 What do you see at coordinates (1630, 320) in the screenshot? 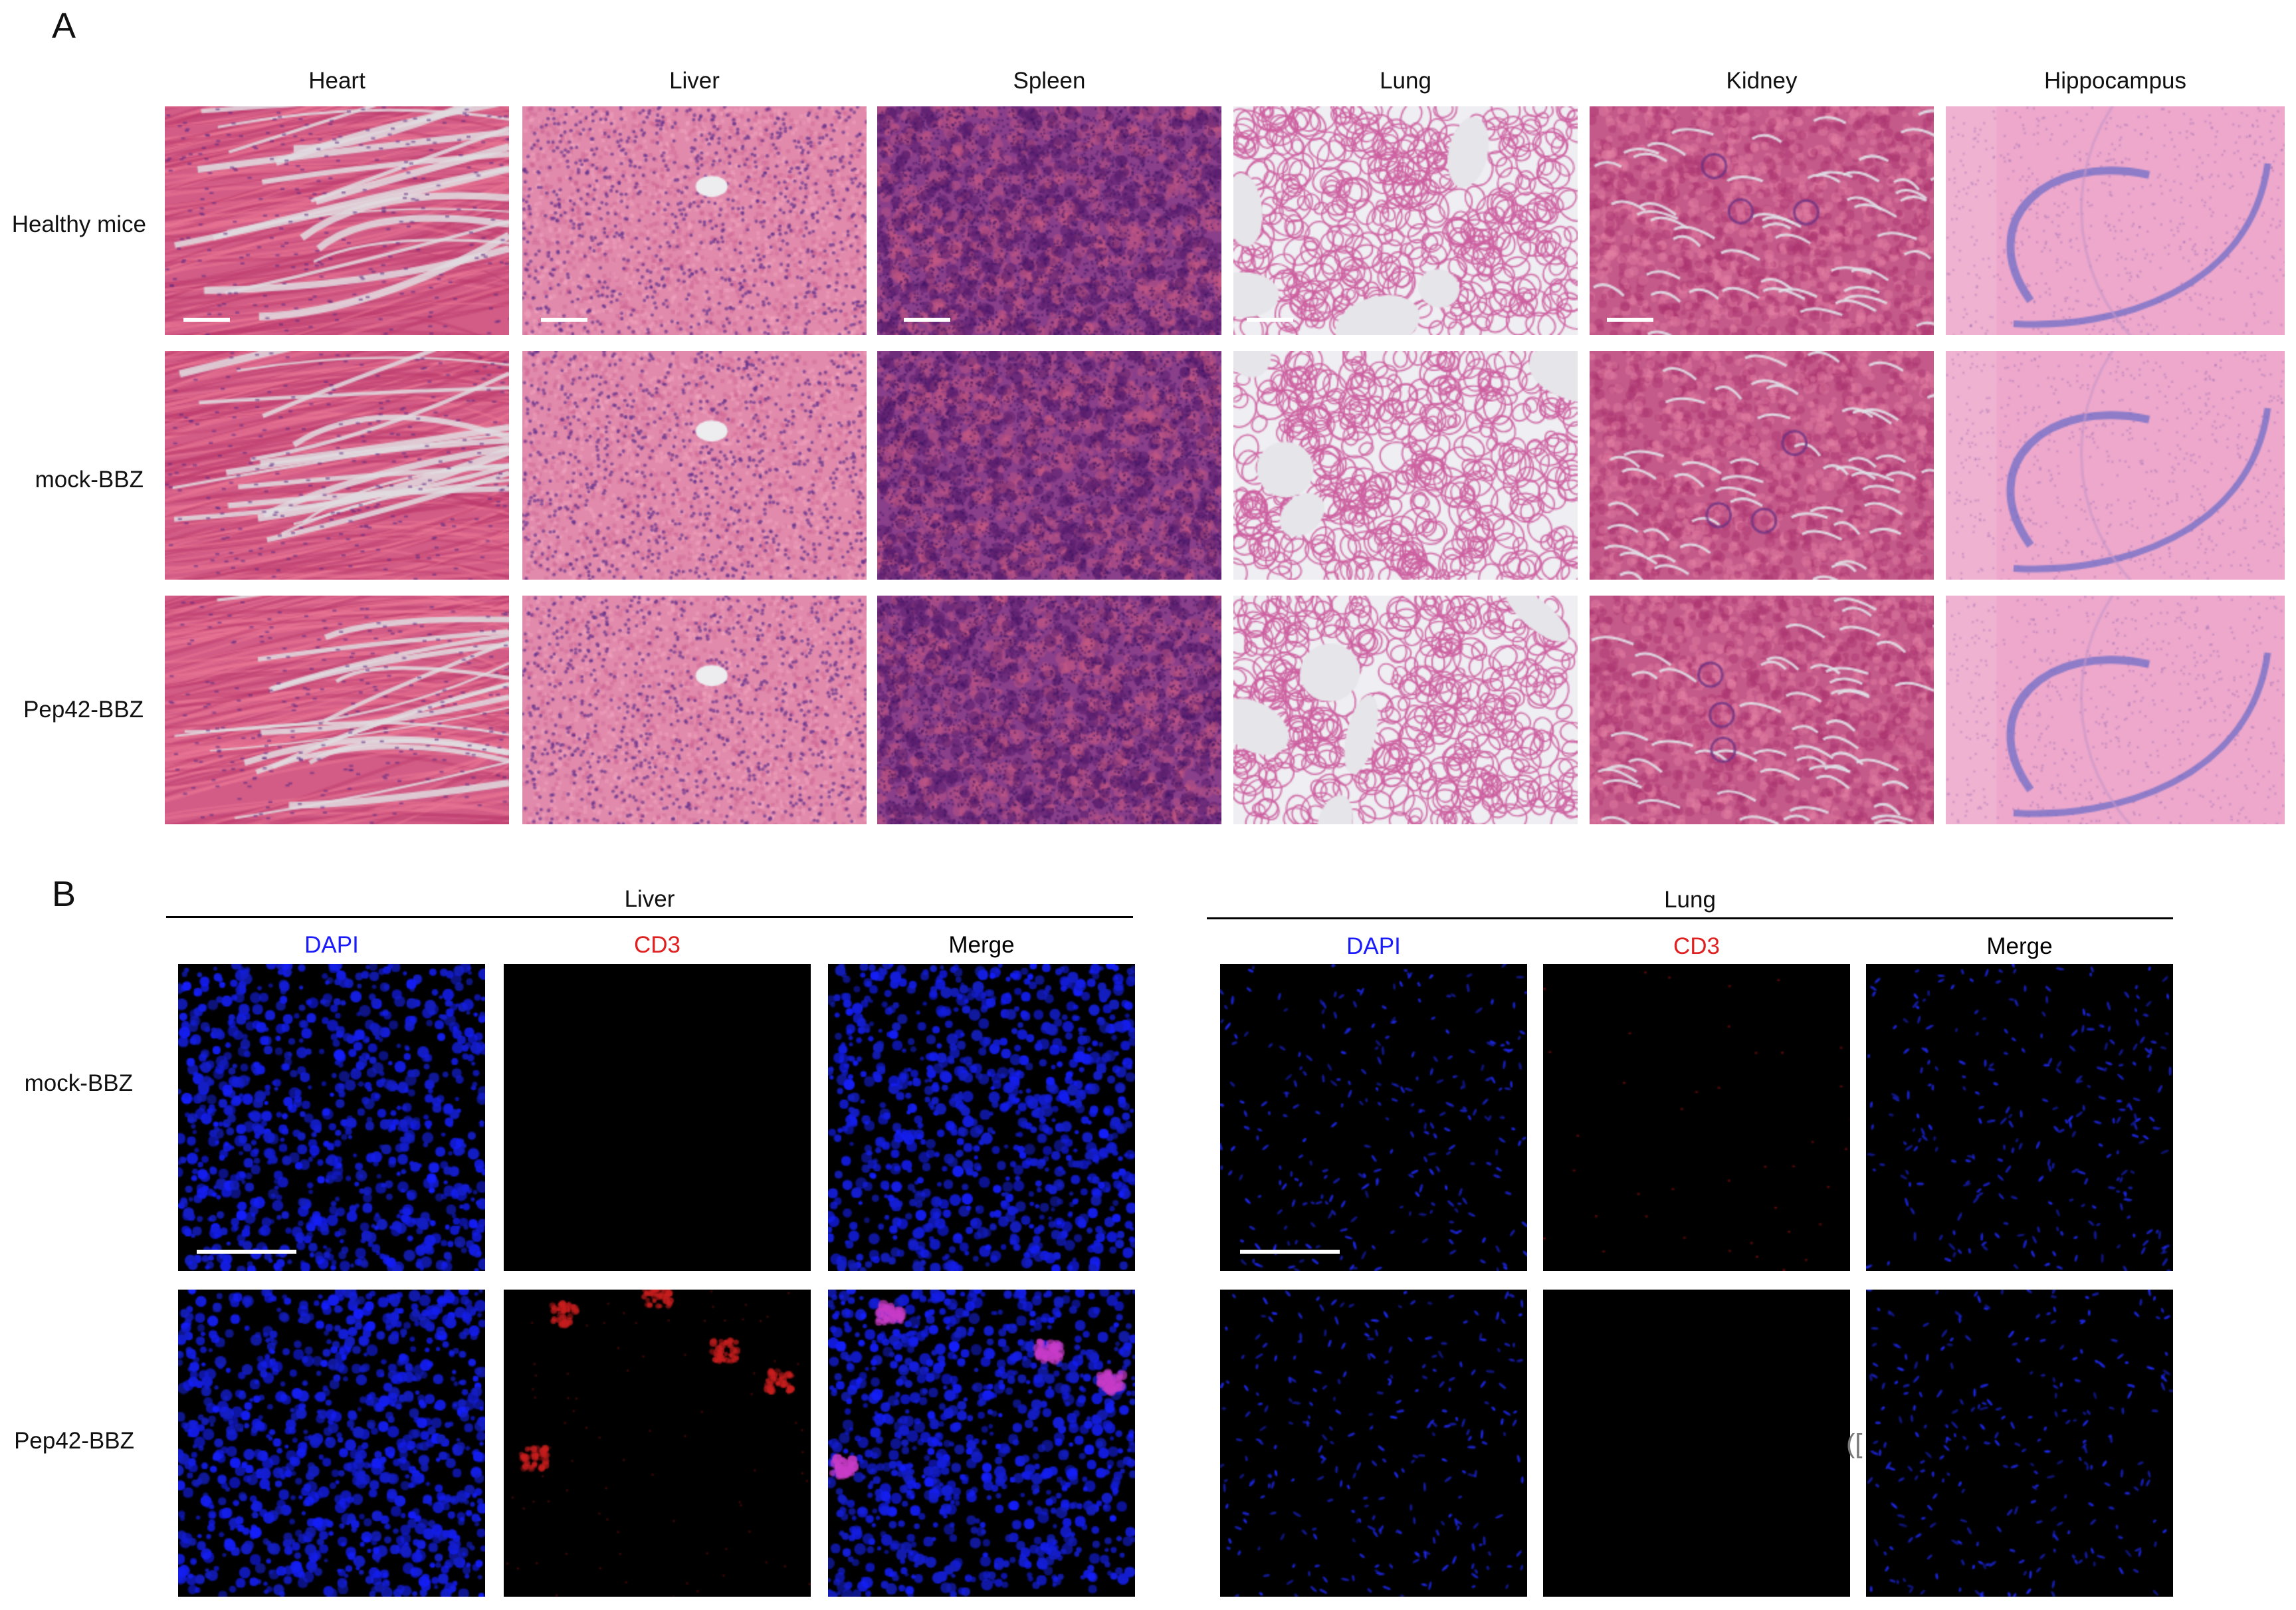
I see `scale-bar-kidney` at bounding box center [1630, 320].